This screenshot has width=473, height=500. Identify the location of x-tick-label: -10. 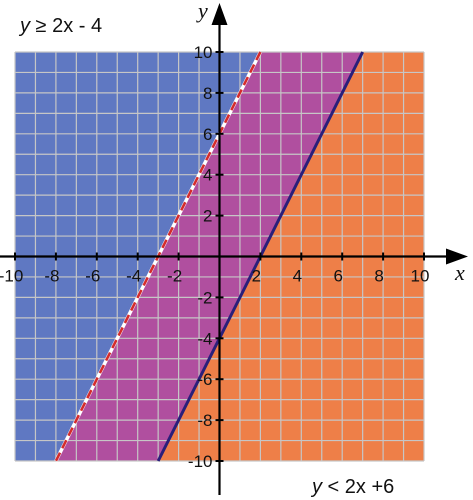
(11, 276).